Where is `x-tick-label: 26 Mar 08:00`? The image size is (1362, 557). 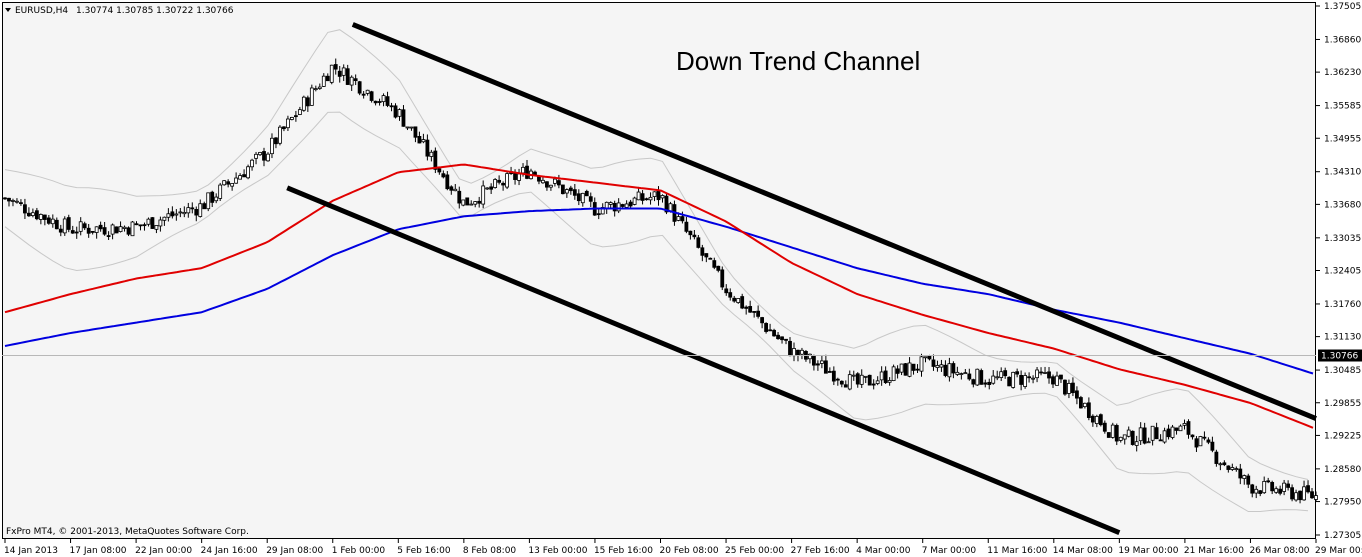
x-tick-label: 26 Mar 08:00 is located at coordinates (1279, 551).